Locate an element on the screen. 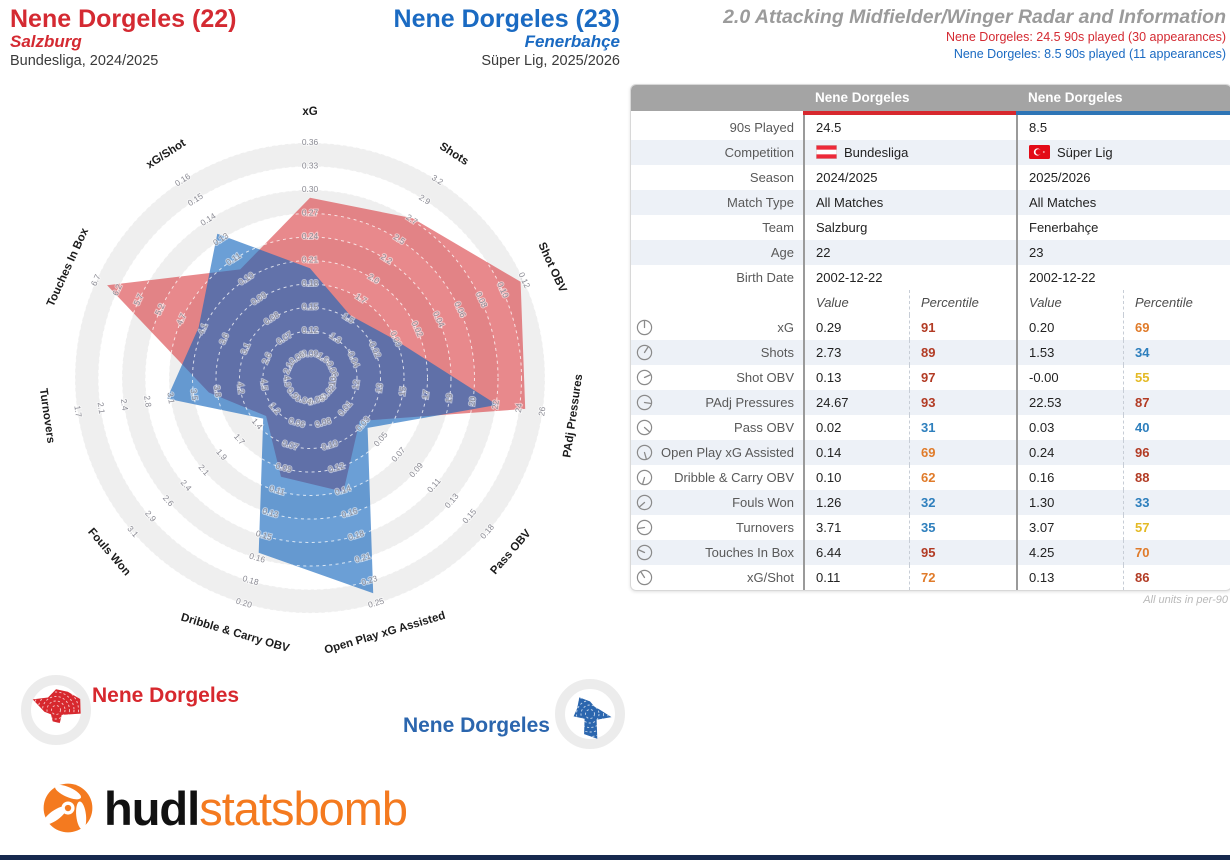 This screenshot has width=1230, height=860. radar-tick-label: 4.9 is located at coordinates (288, 381).